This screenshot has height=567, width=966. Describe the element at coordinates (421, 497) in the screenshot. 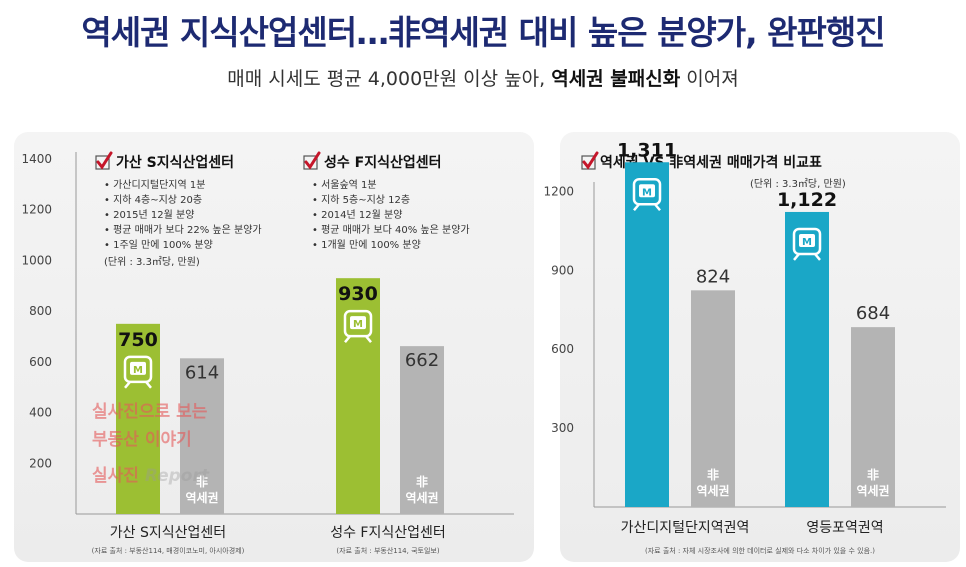

I see `left-nonstation-label-1: 역세권` at that location.